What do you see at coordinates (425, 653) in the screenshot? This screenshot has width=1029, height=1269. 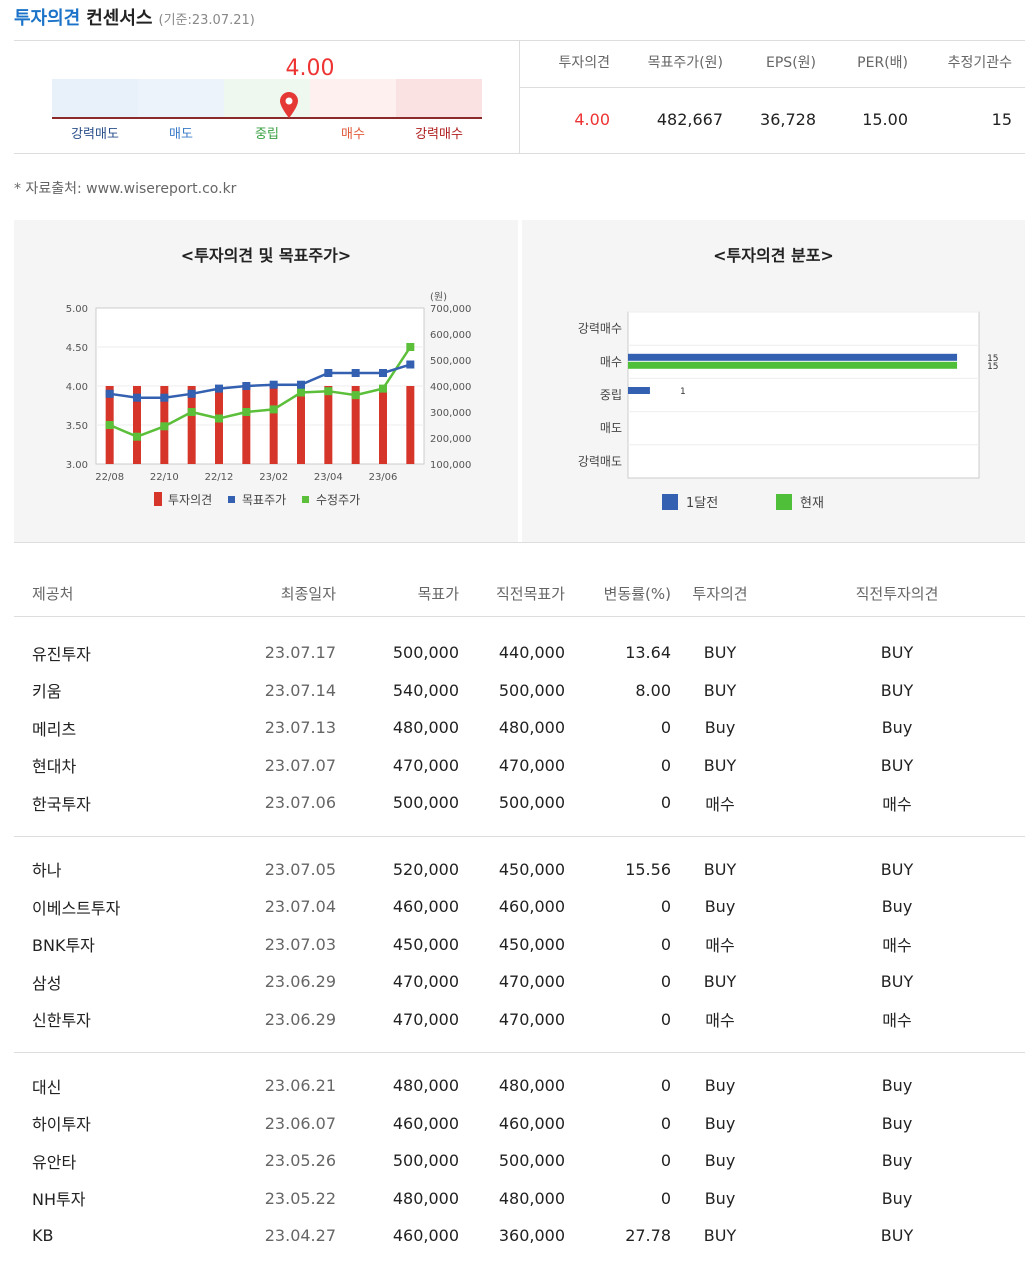 I see `table-cell: 500,000` at bounding box center [425, 653].